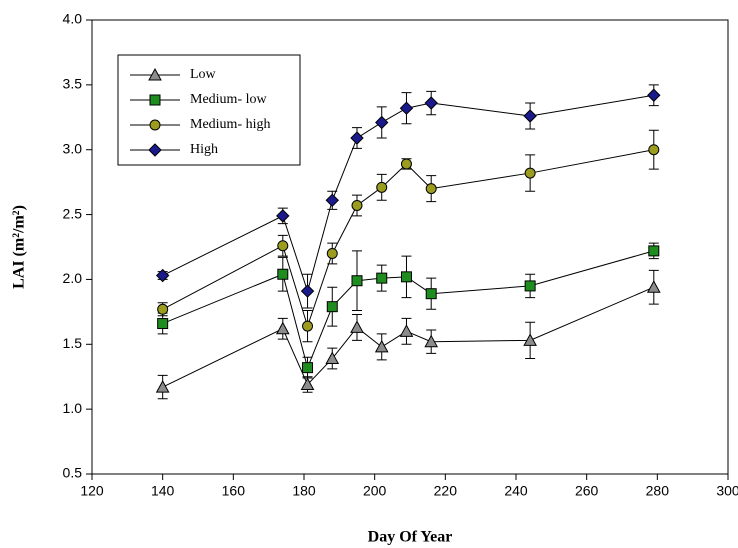  Describe the element at coordinates (209, 110) in the screenshot. I see `legend-box` at that location.